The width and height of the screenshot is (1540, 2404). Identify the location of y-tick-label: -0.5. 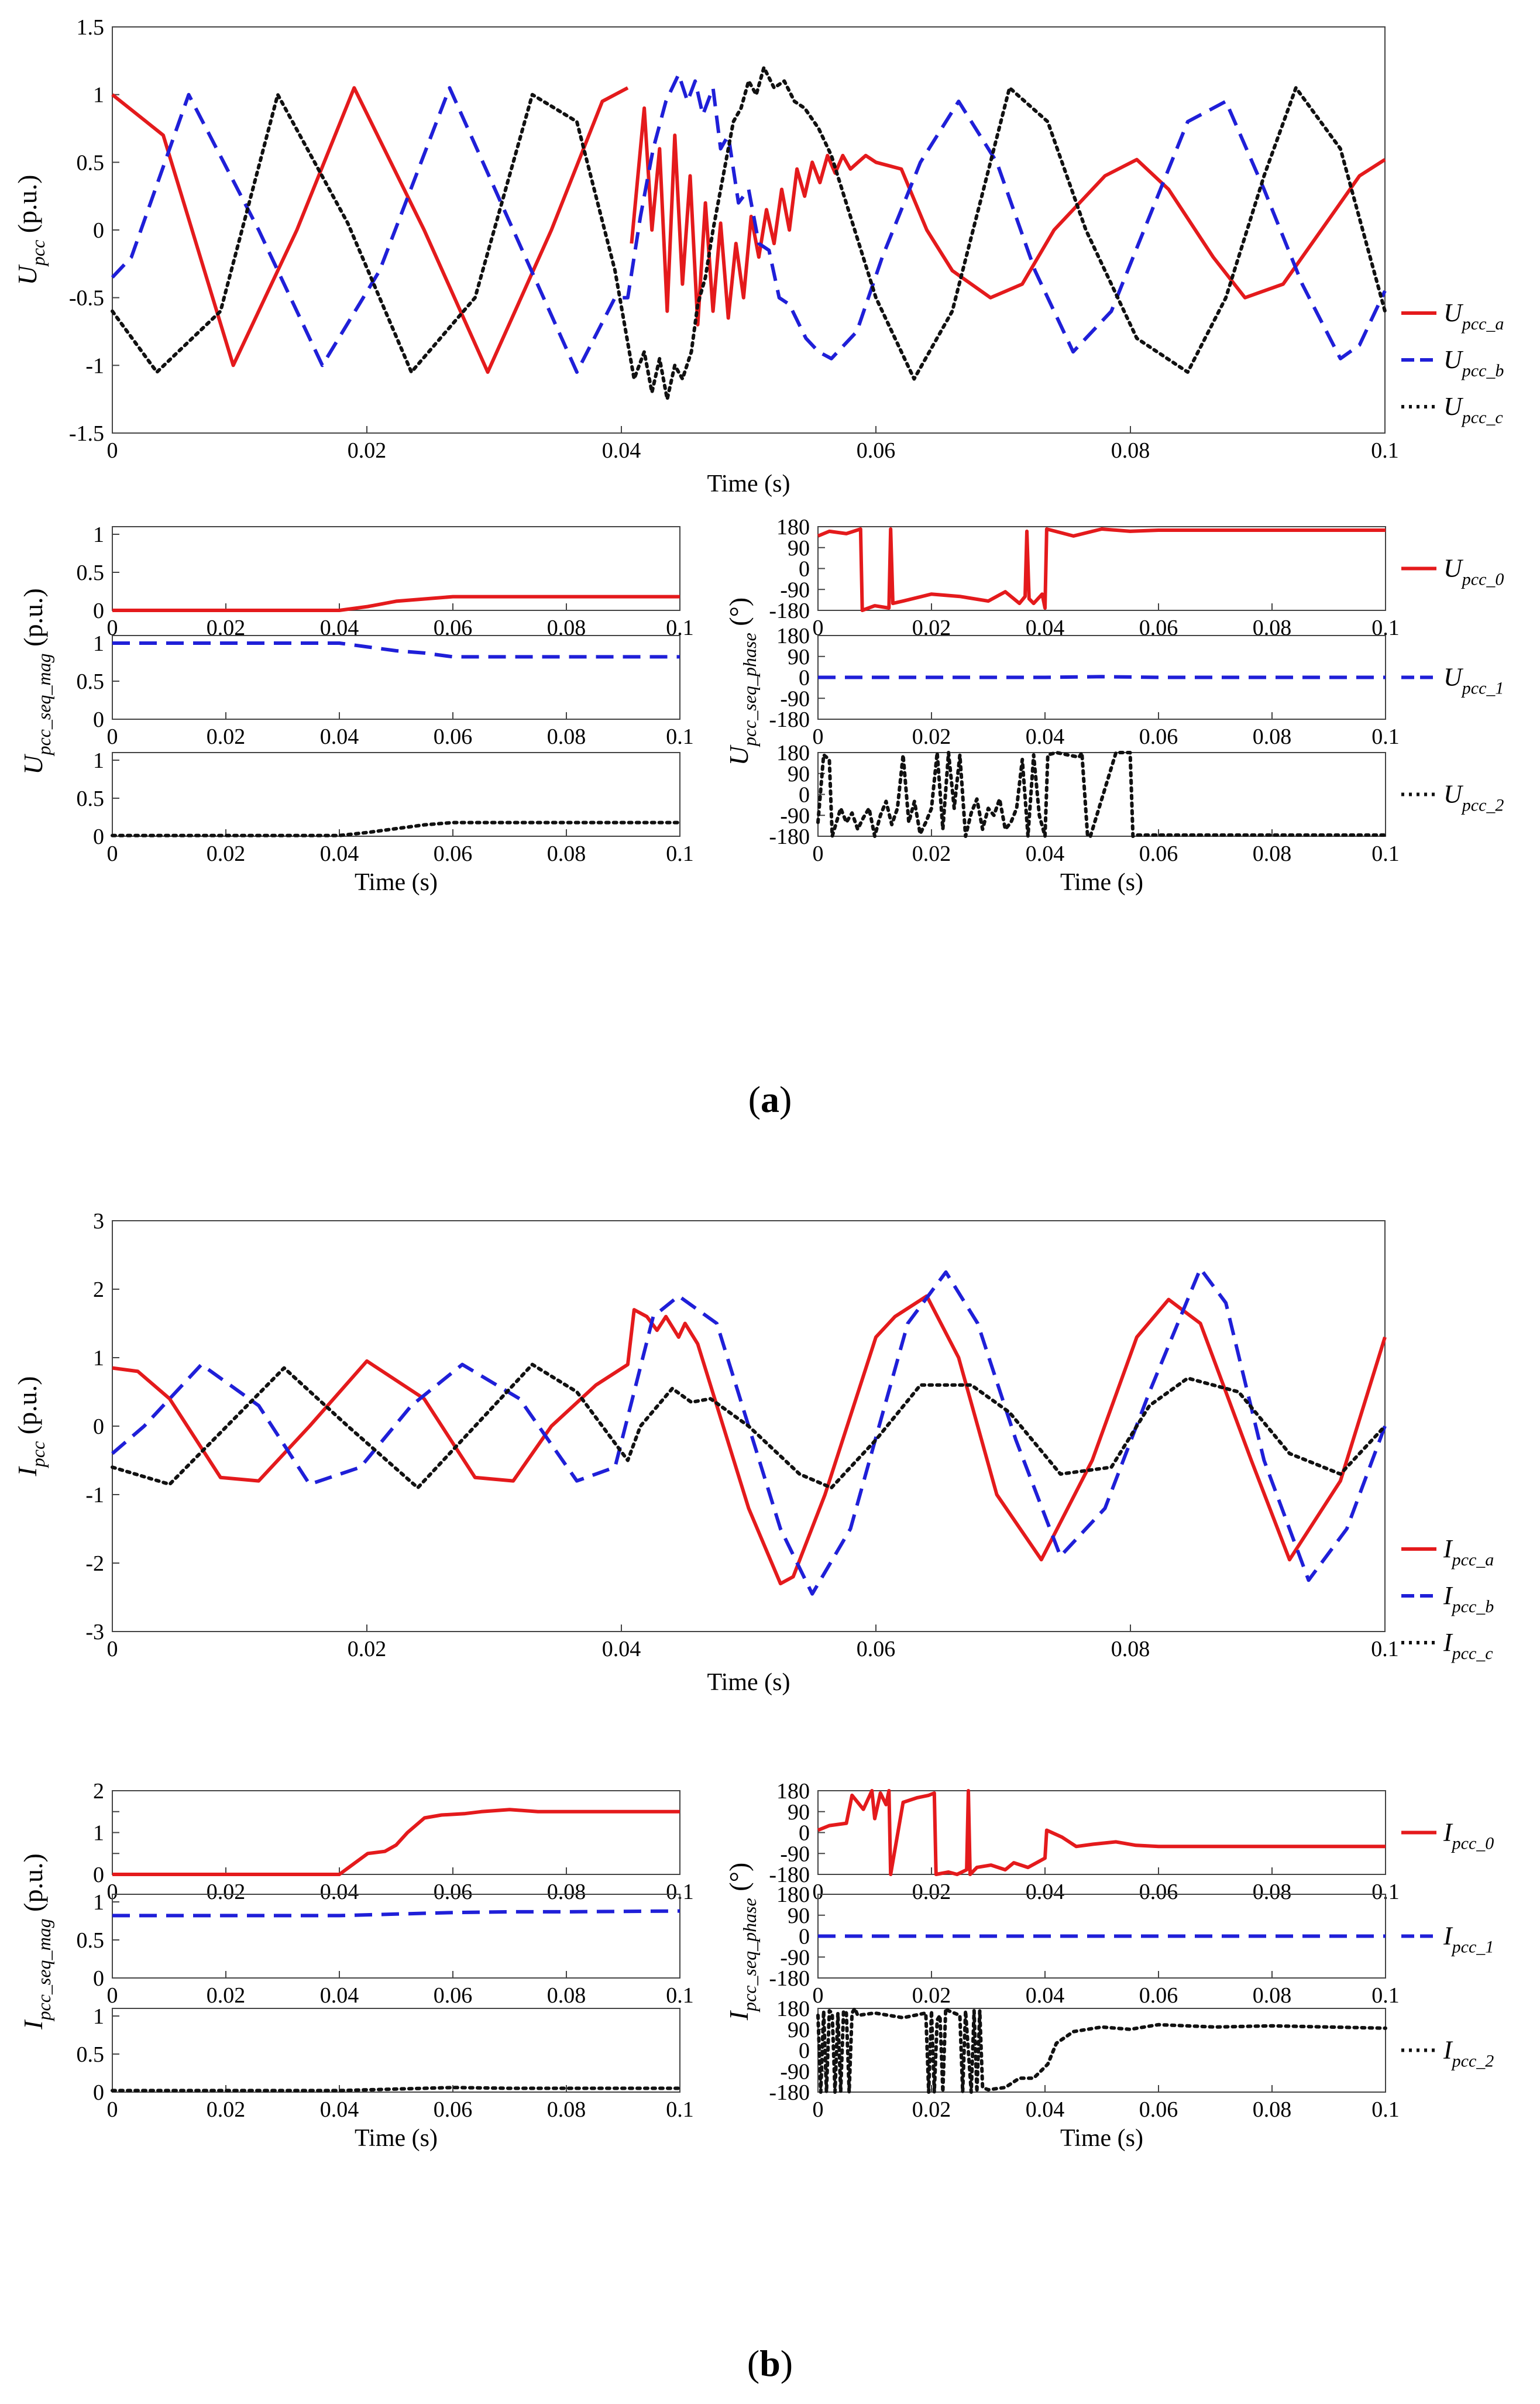
(86, 298).